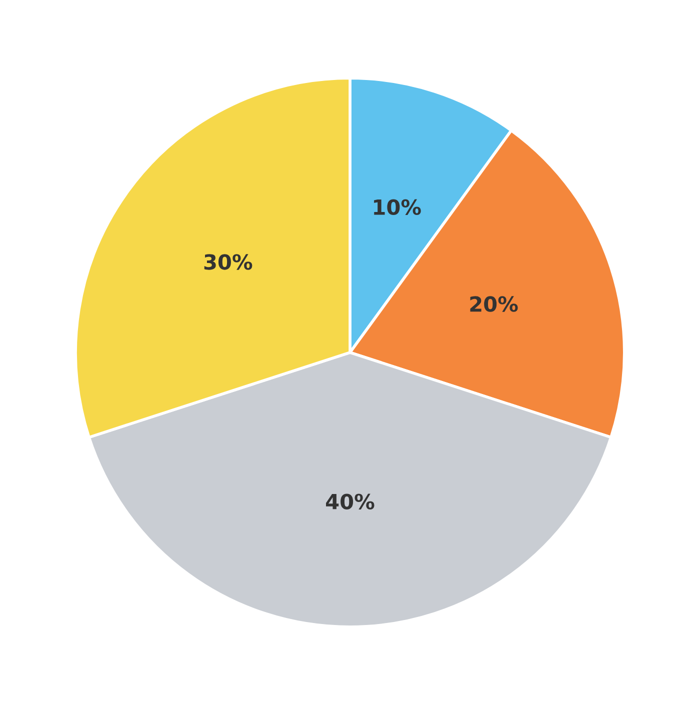 This screenshot has width=700, height=705. Describe the element at coordinates (228, 262) in the screenshot. I see `data-label: 30%` at that location.